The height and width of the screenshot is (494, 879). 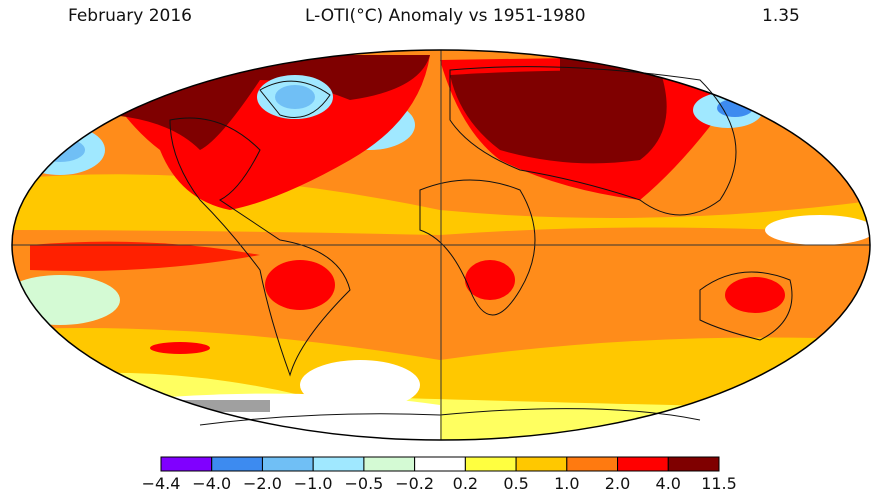 What do you see at coordinates (364, 483) in the screenshot?
I see `colorbar-tick-label: −0.5` at bounding box center [364, 483].